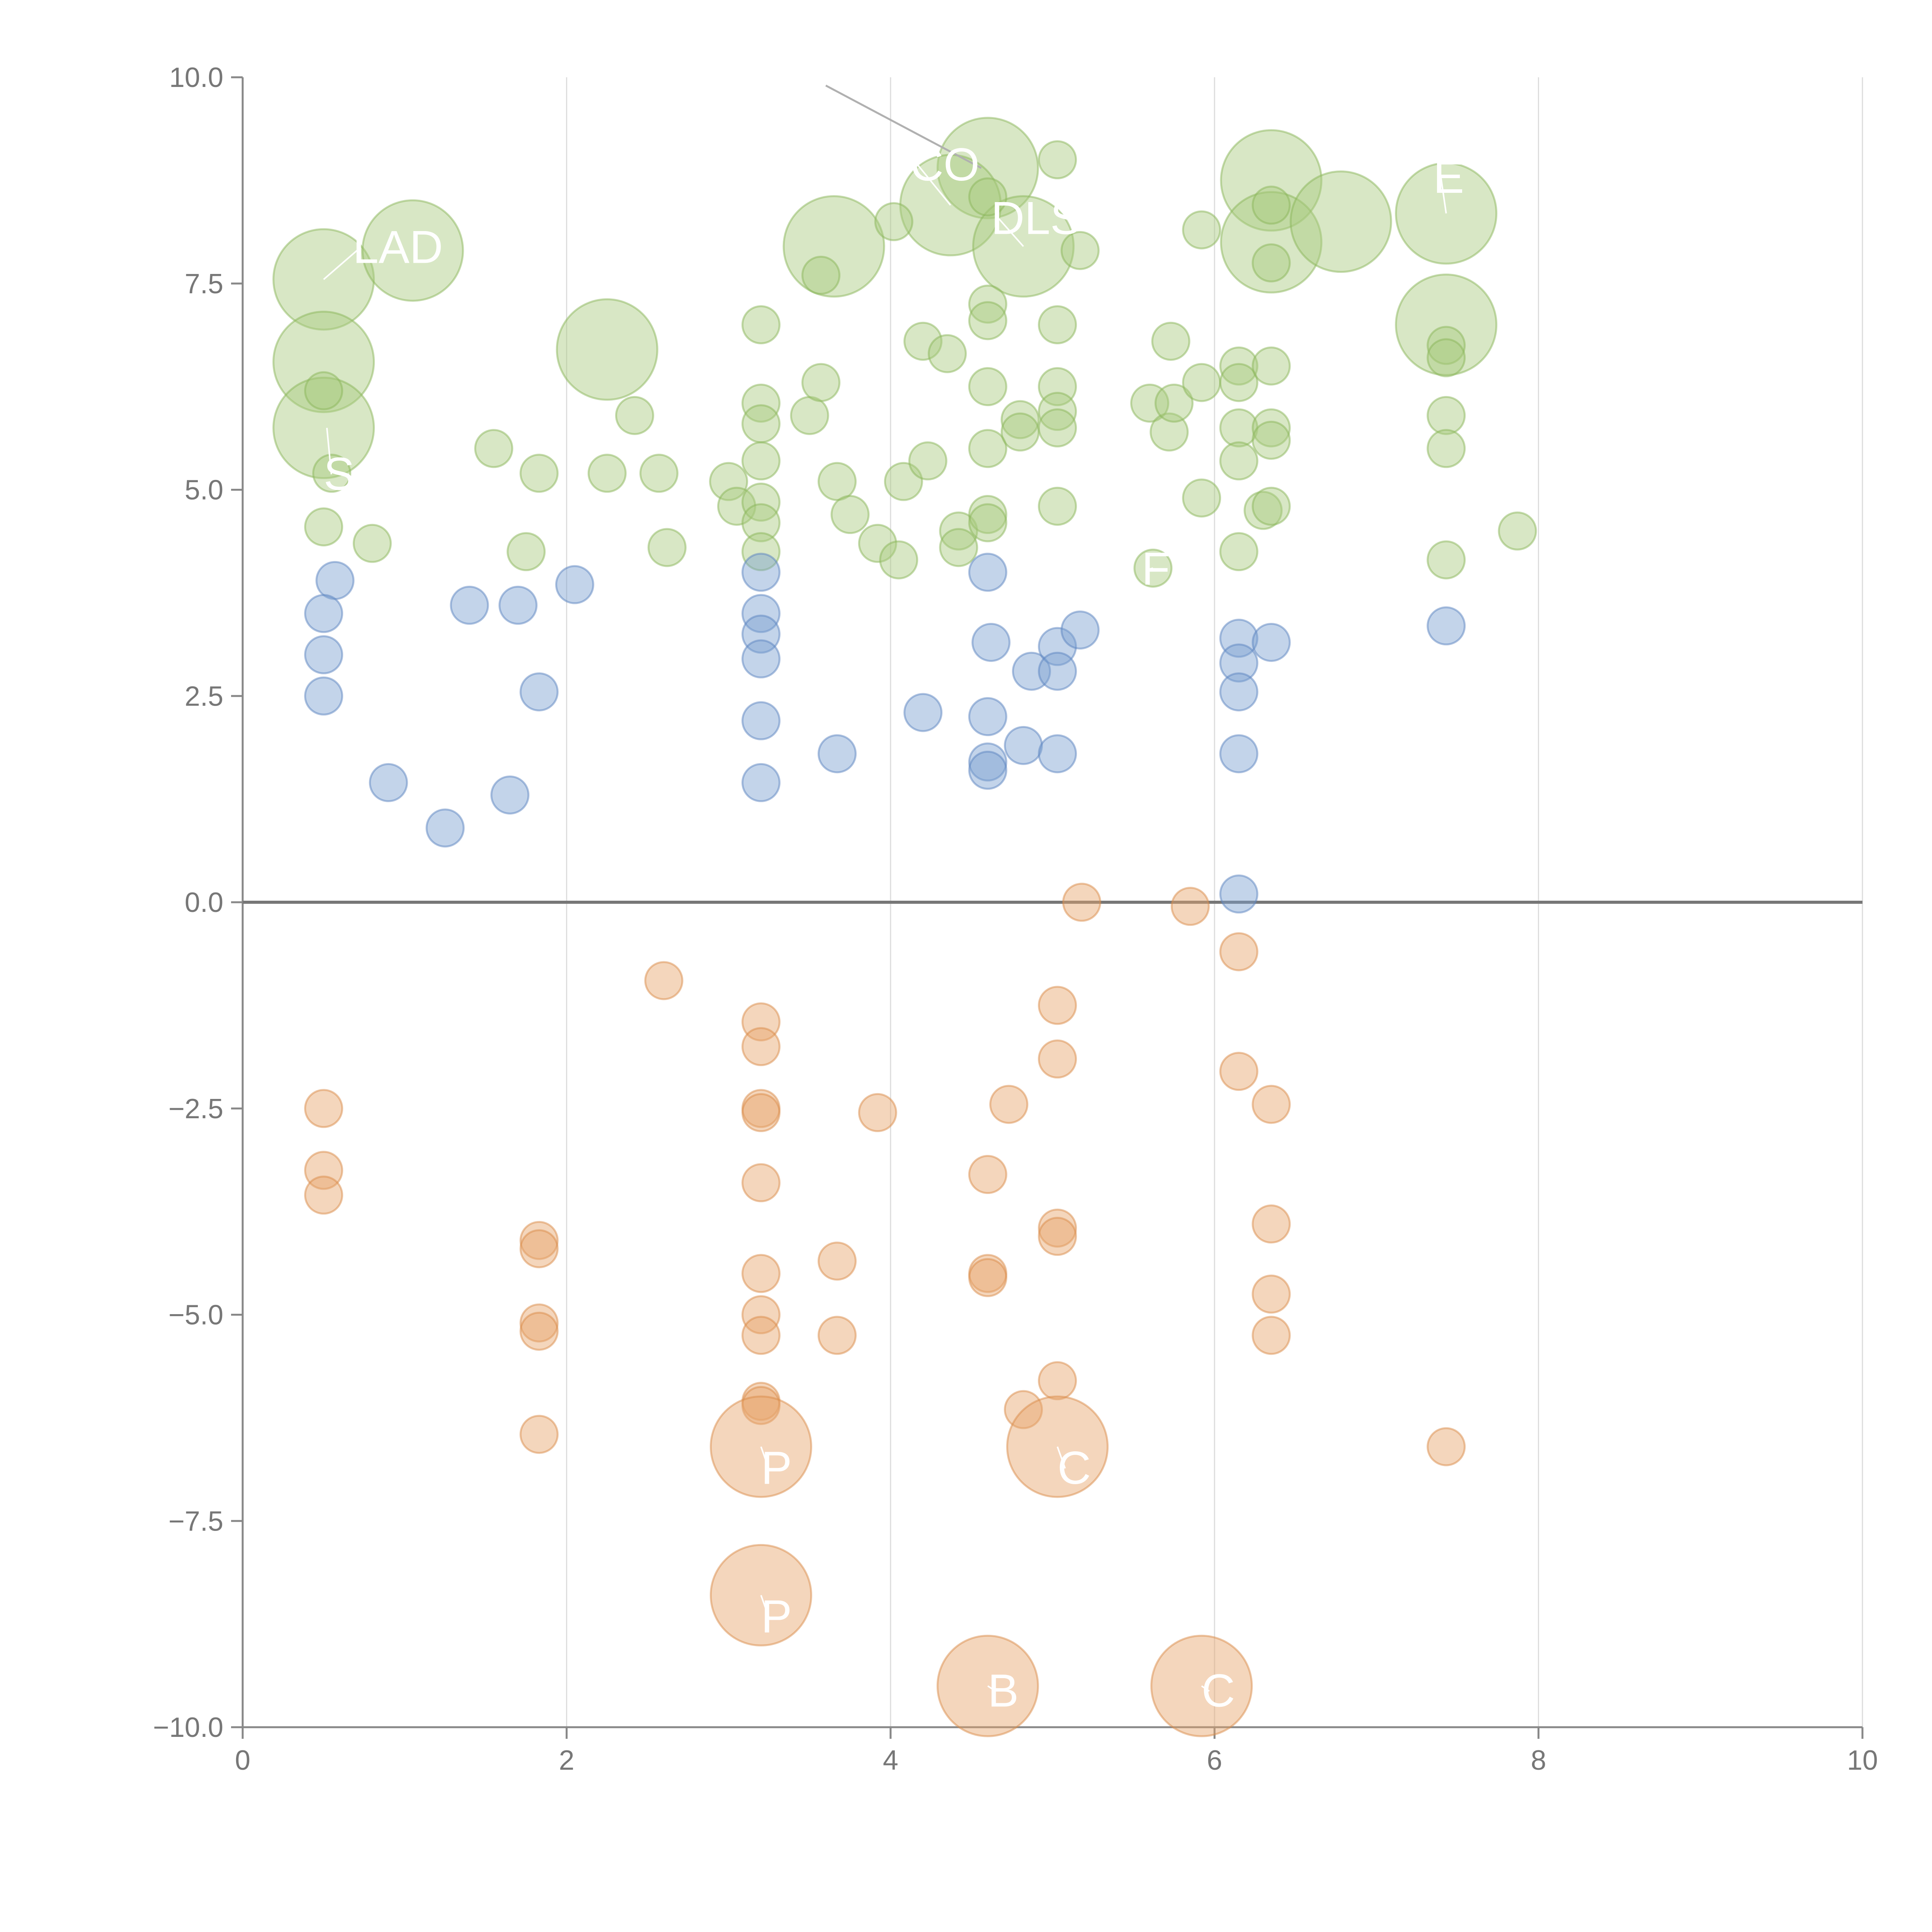 This screenshot has height=1932, width=1932. Describe the element at coordinates (196, 1522) in the screenshot. I see `y-tick-label: −7.5` at that location.